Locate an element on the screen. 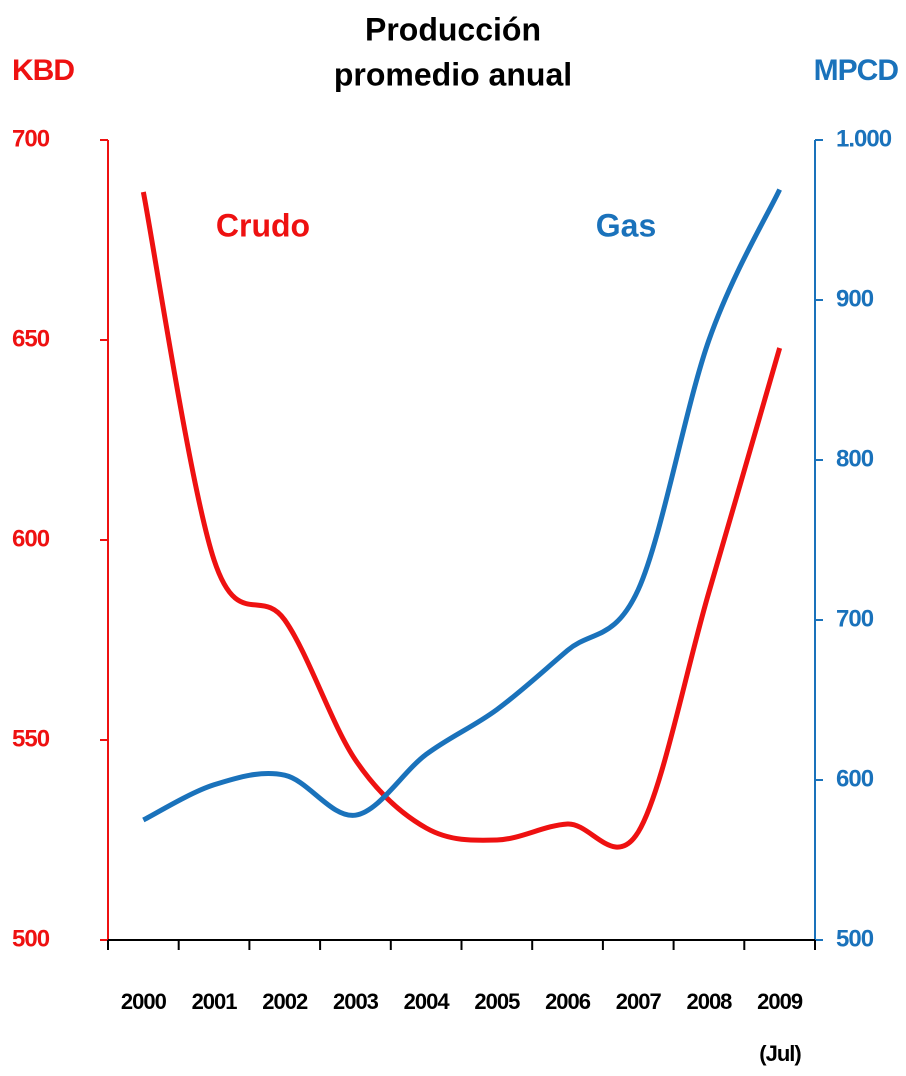 Image resolution: width=906 pixels, height=1076 pixels. x-tick-label: 2007 is located at coordinates (639, 1001).